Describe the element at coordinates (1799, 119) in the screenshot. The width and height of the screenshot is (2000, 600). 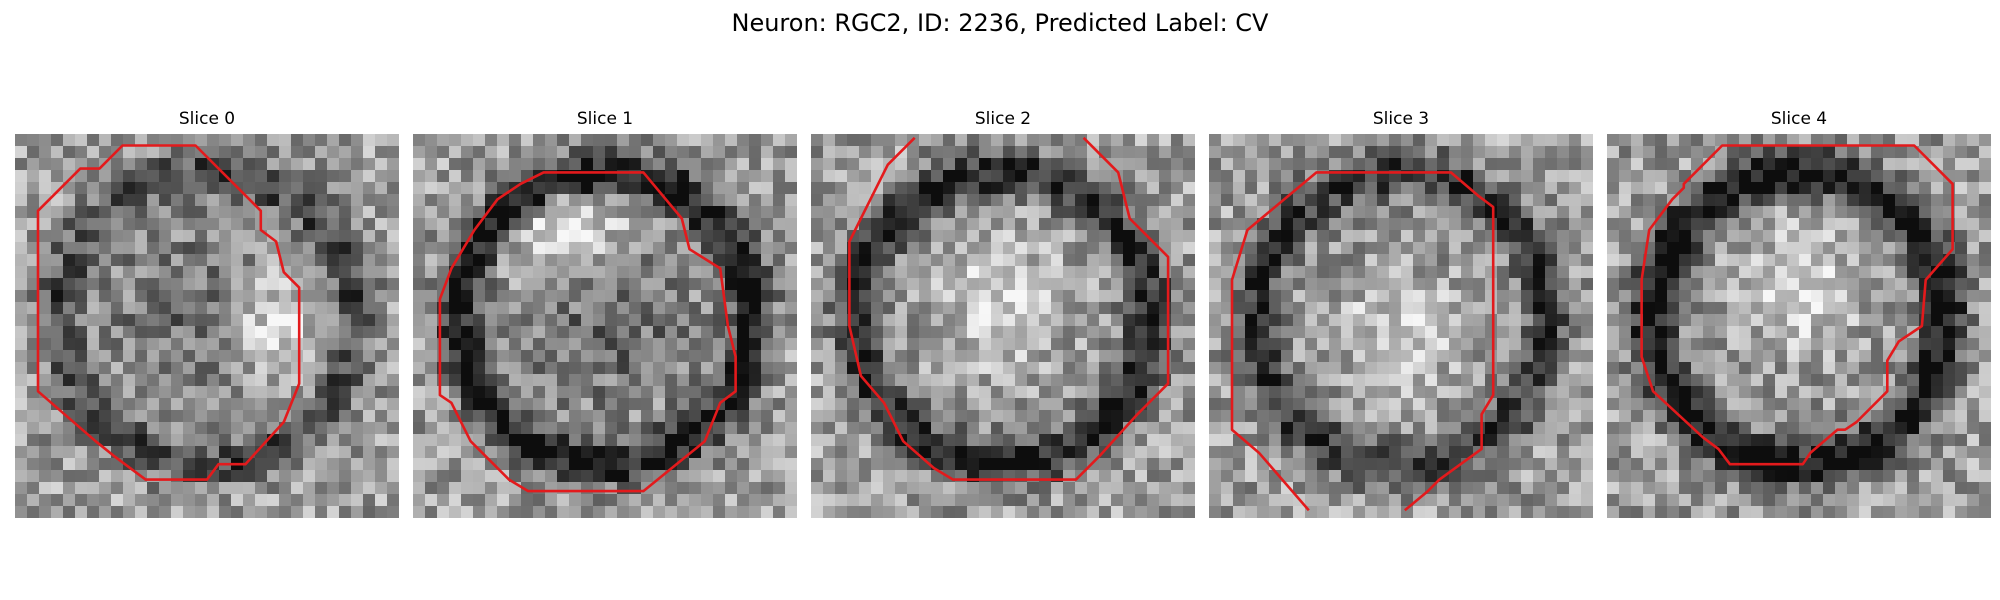
I see `slice-title: Slice 4` at that location.